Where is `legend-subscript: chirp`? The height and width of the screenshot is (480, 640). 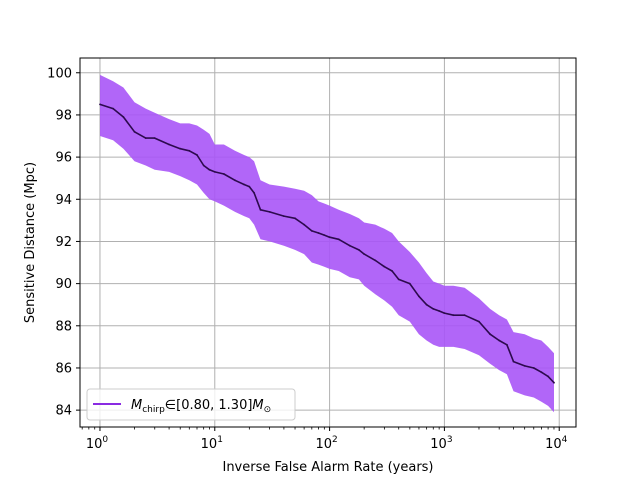
legend-subscript: chirp is located at coordinates (153, 410).